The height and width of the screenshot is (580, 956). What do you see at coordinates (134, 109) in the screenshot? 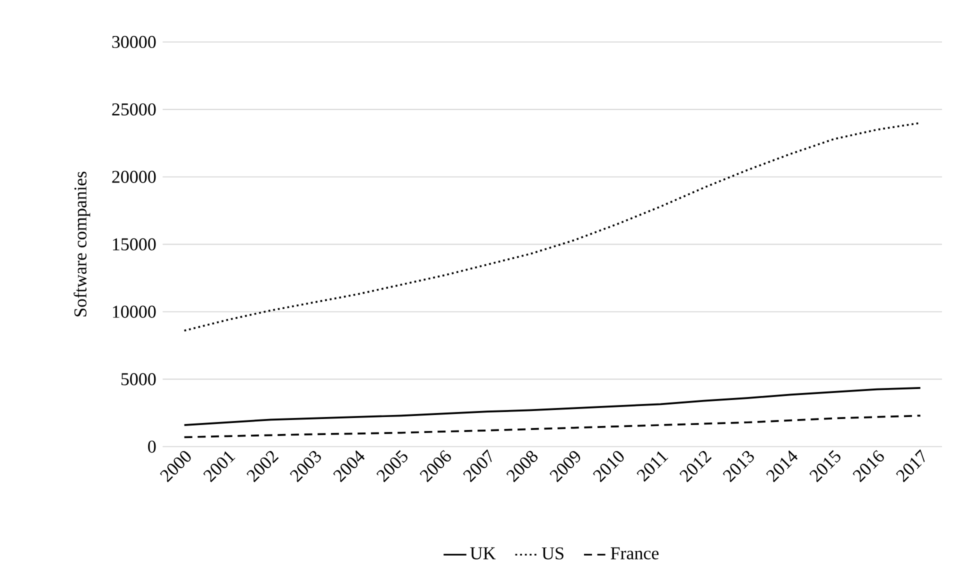
I see `y-tick-label: 25000` at bounding box center [134, 109].